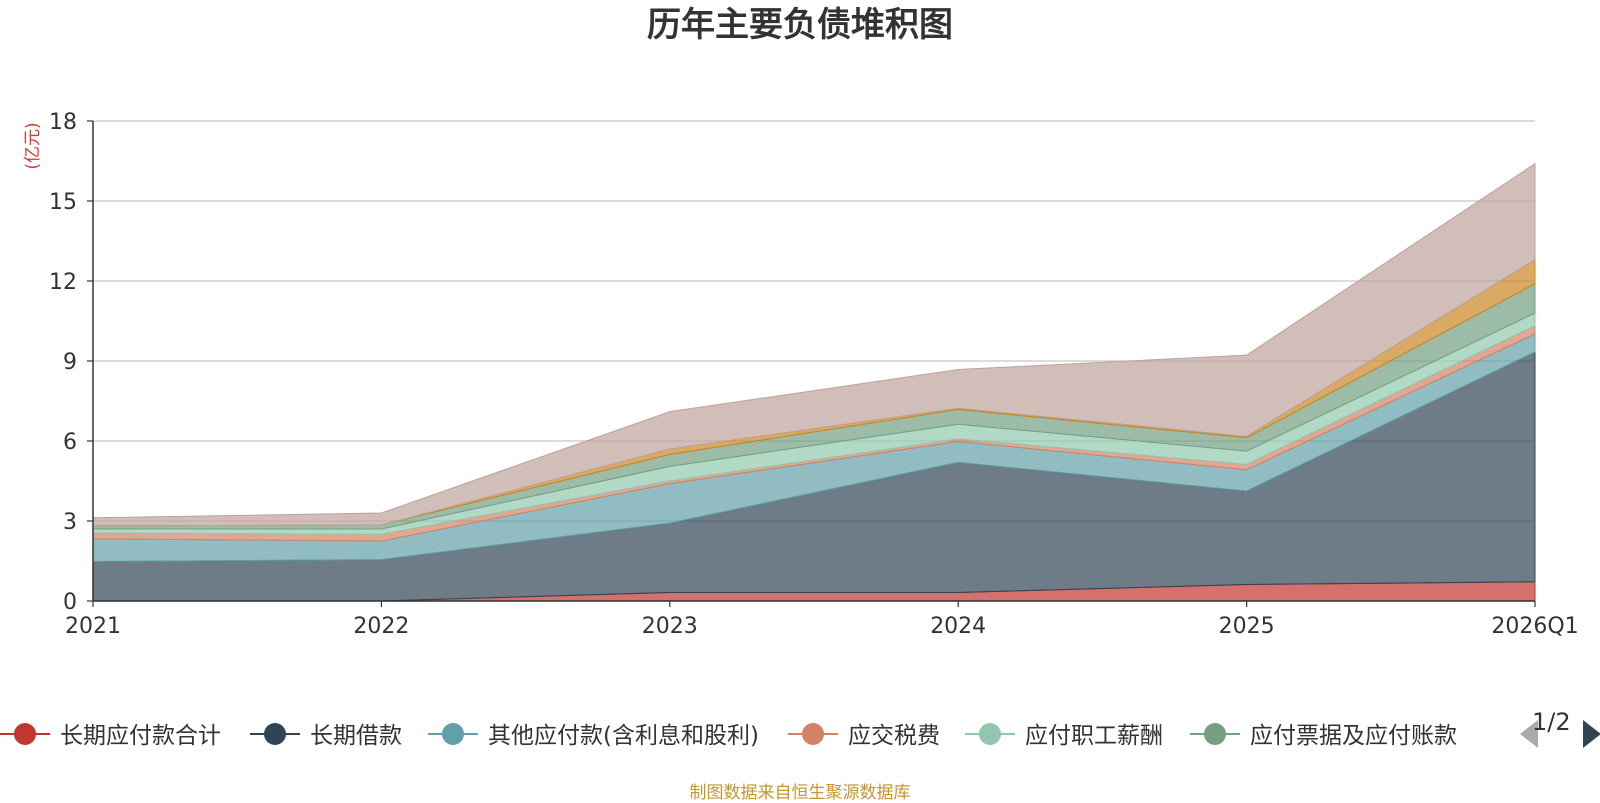  What do you see at coordinates (381, 626) in the screenshot?
I see `x-tick-label: 2022` at bounding box center [381, 626].